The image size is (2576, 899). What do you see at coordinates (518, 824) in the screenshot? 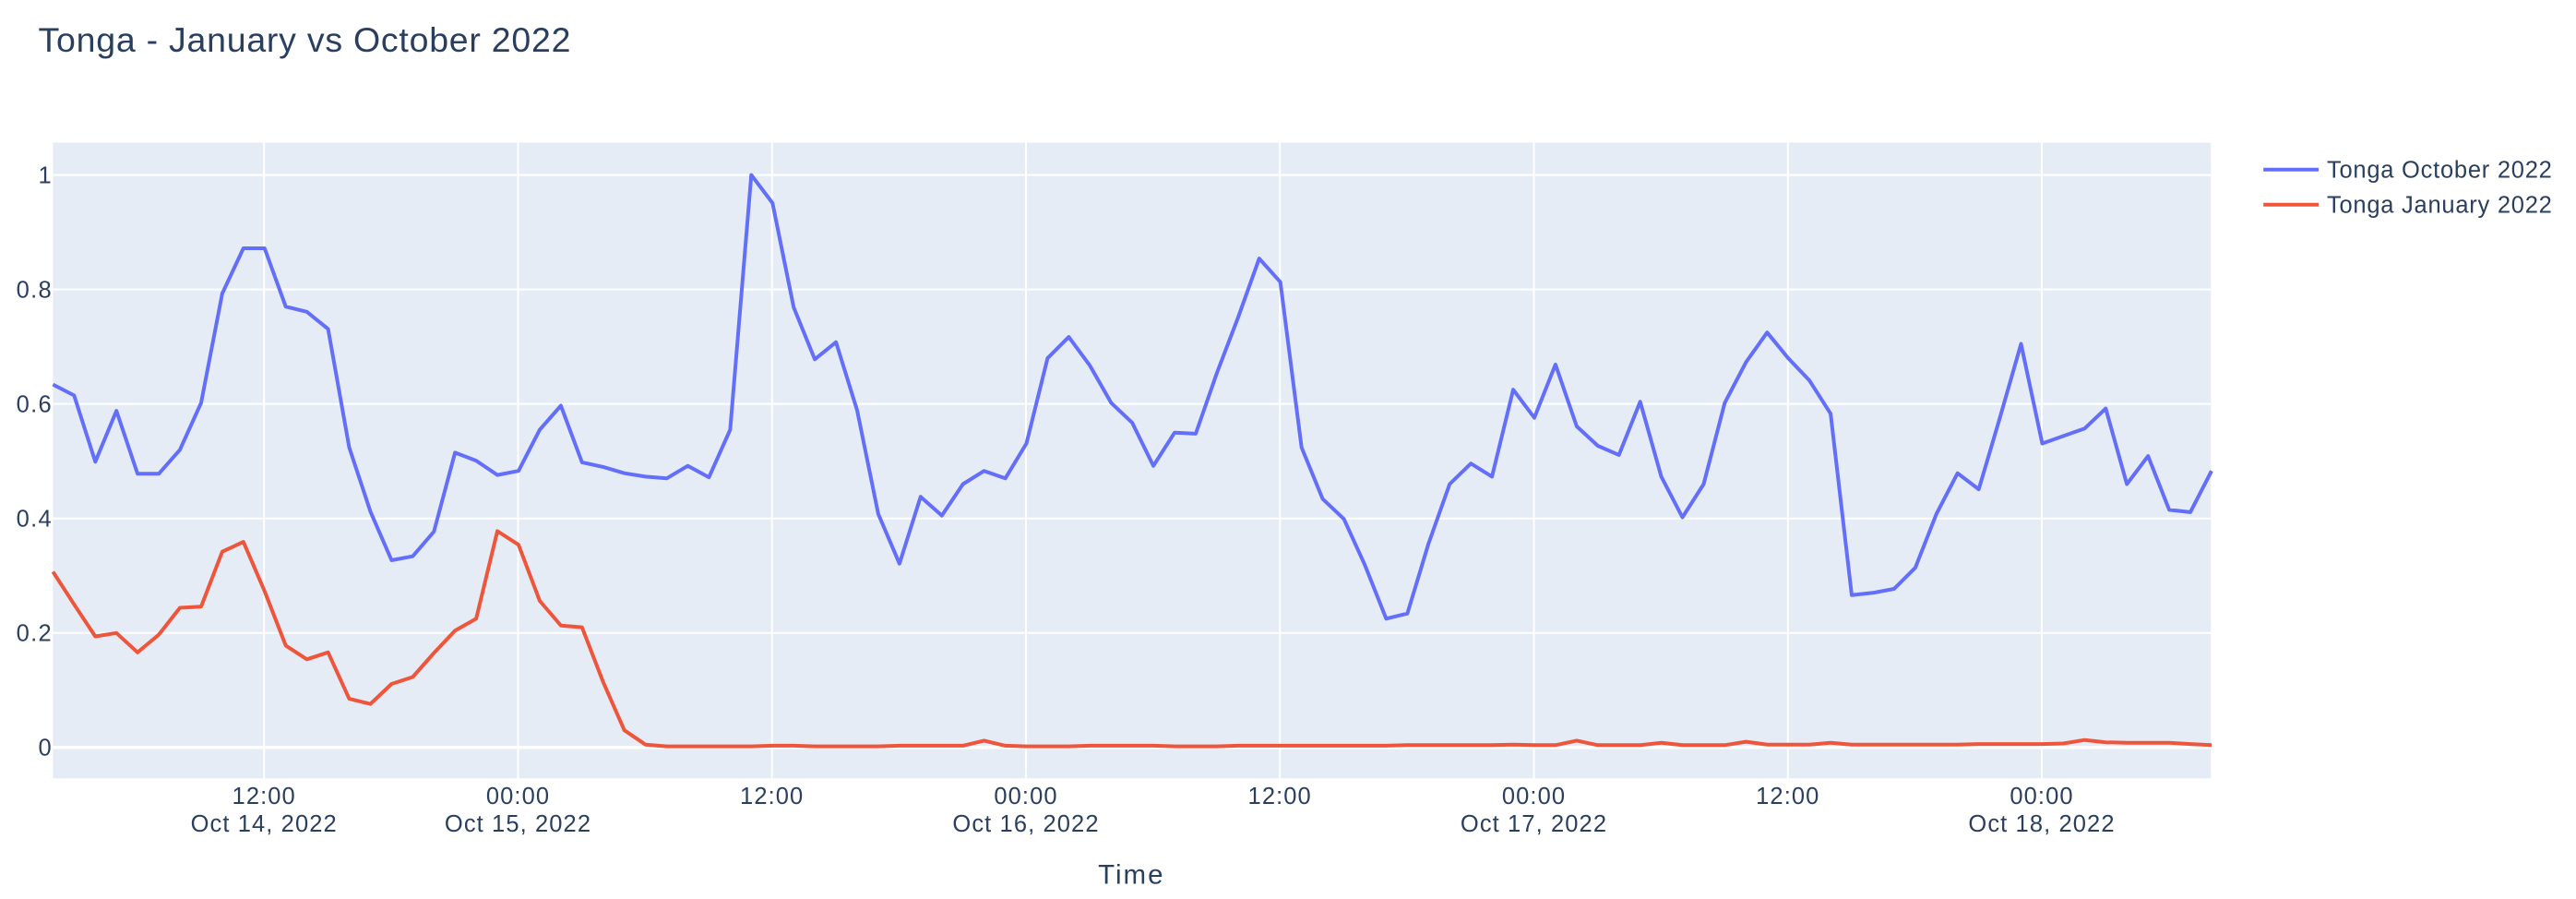
I see `svg-text: Oct 15, 2022` at bounding box center [518, 824].